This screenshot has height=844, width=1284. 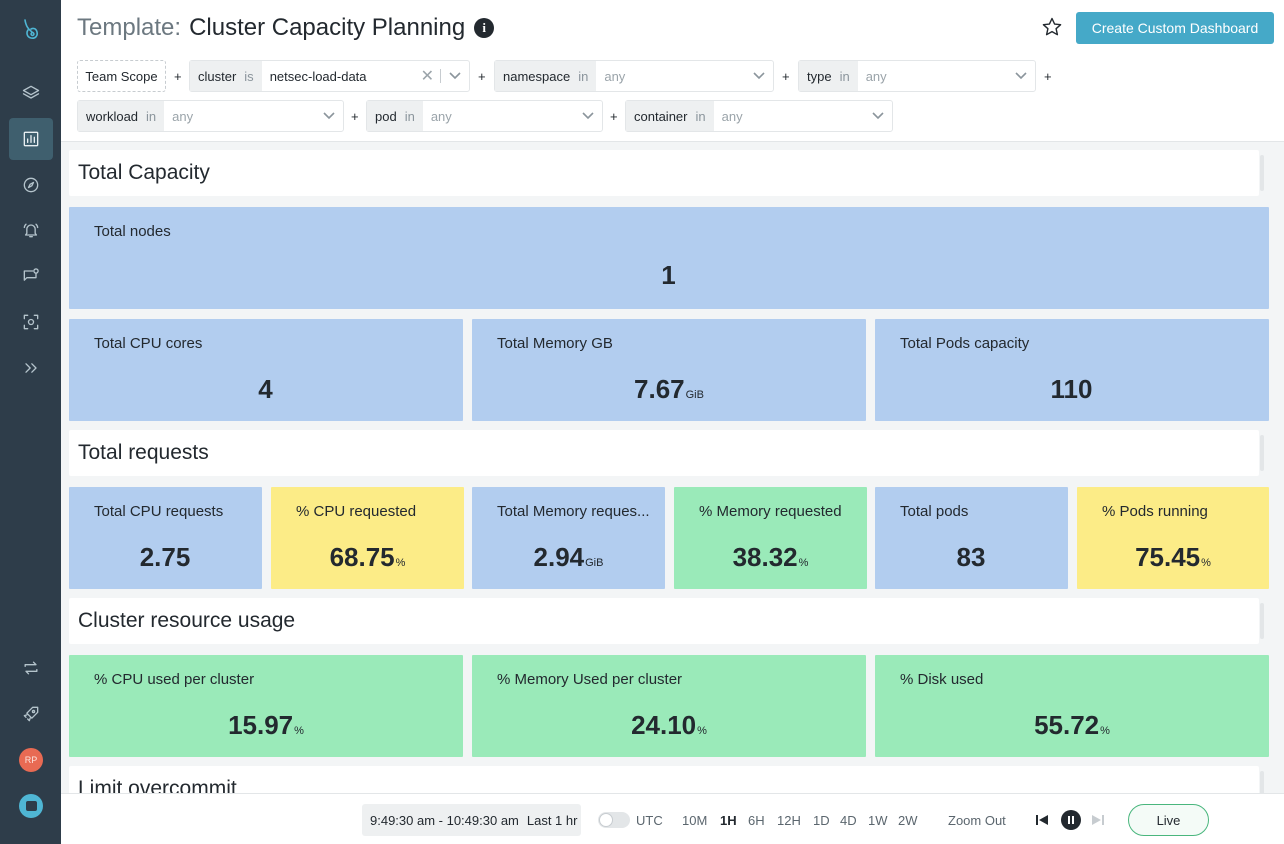 I want to click on utc-label: UTC, so click(x=649, y=820).